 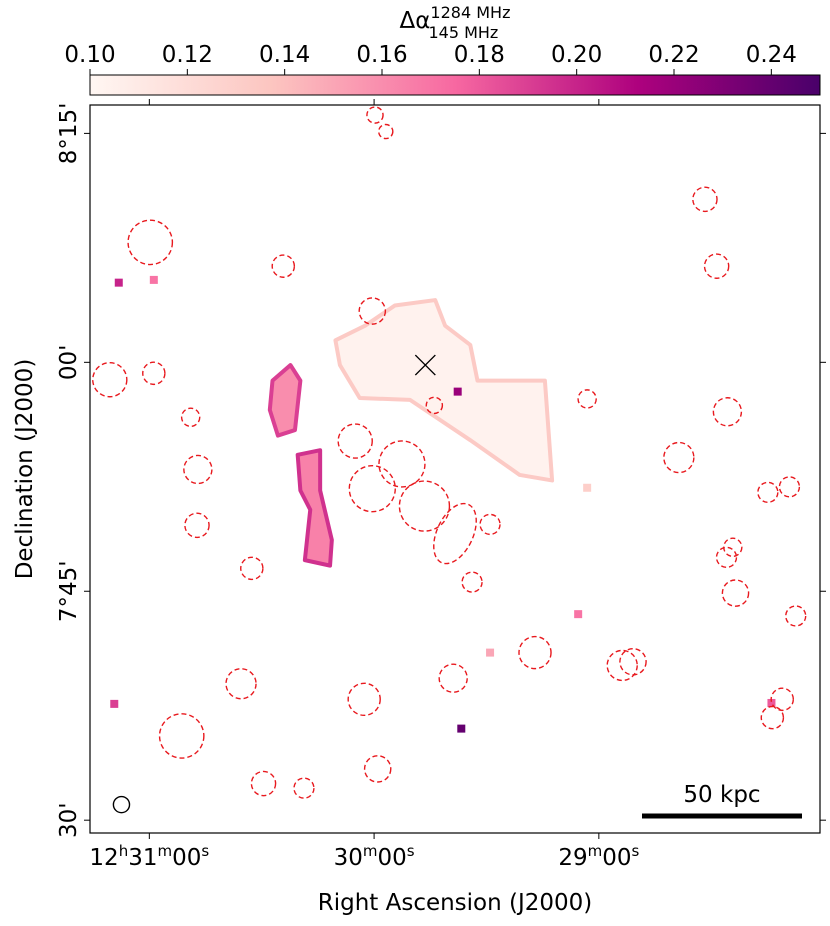 What do you see at coordinates (69, 820) in the screenshot?
I see `y-tick-label: 30'` at bounding box center [69, 820].